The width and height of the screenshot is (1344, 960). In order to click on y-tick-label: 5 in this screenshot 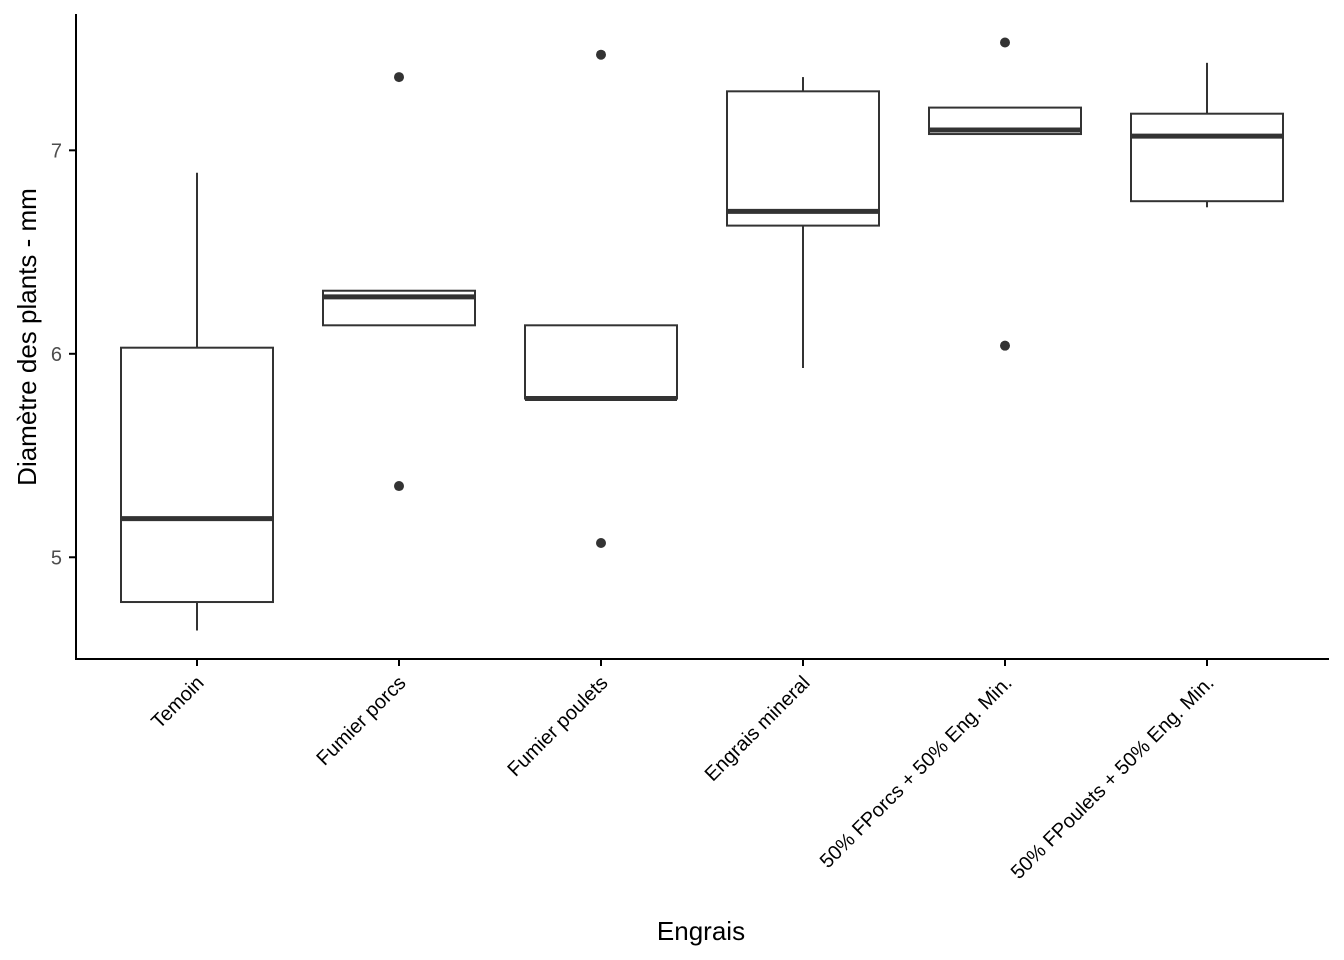, I will do `click(56, 558)`.